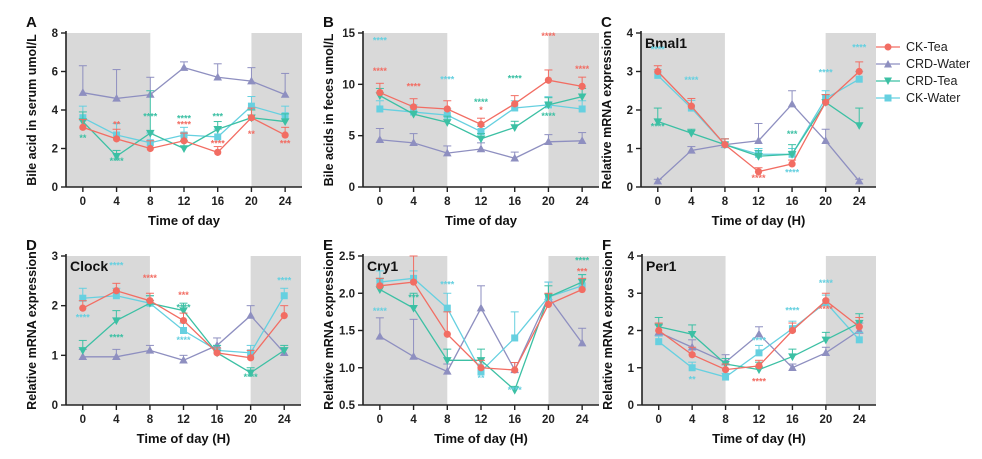 This screenshot has width=982, height=459. Describe the element at coordinates (606, 245) in the screenshot. I see `panel-letter: F` at that location.